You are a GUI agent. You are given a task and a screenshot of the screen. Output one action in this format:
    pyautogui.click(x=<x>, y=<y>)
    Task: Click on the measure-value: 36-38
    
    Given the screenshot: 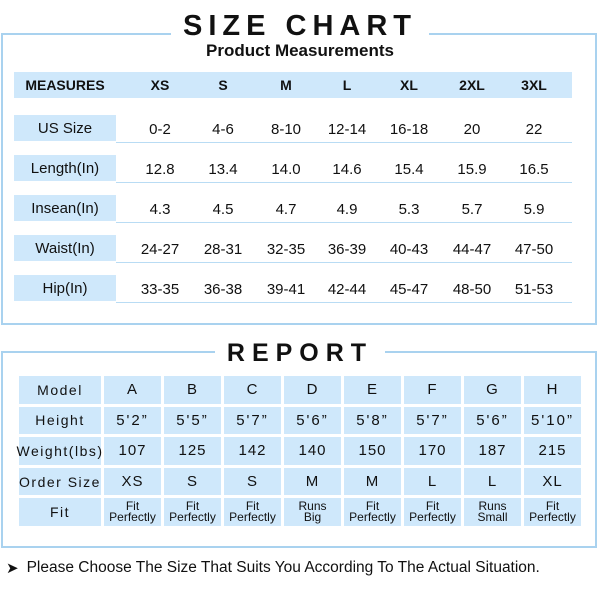 What is the action you would take?
    pyautogui.click(x=223, y=289)
    